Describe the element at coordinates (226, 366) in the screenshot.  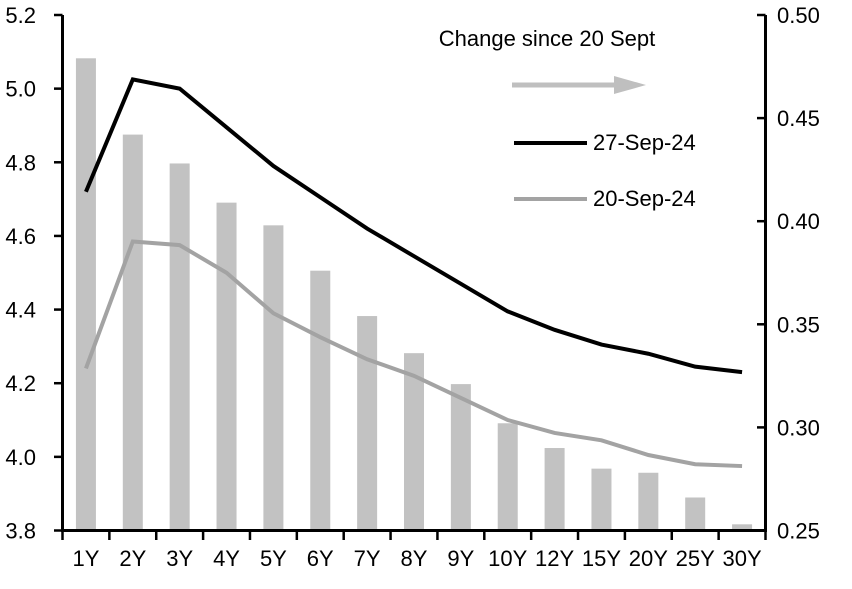
I see `bar-change-4Y` at that location.